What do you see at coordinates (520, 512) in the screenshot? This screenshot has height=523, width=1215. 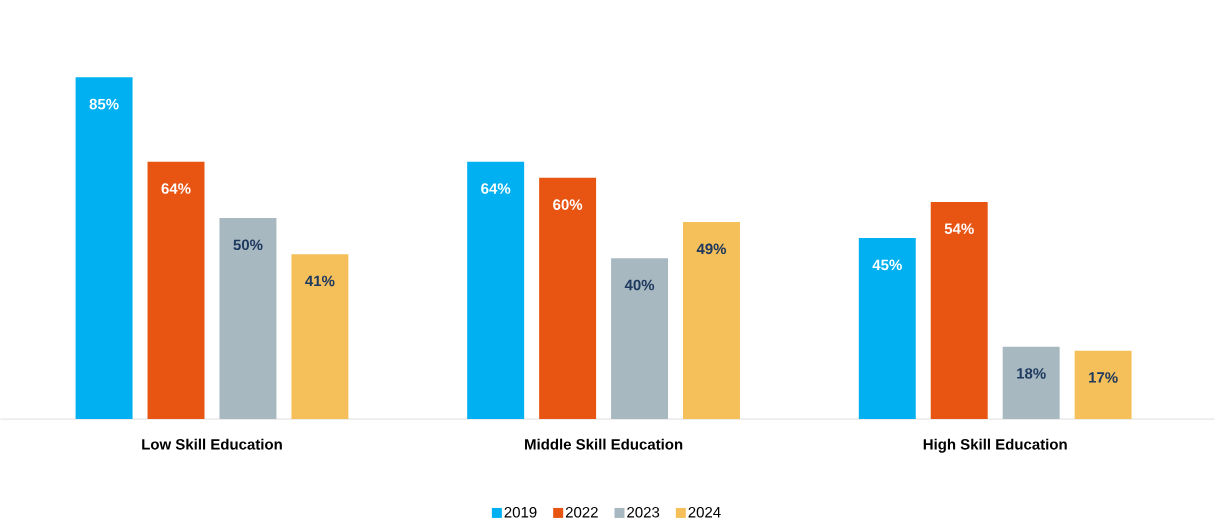 I see `legend-label: 2019` at bounding box center [520, 512].